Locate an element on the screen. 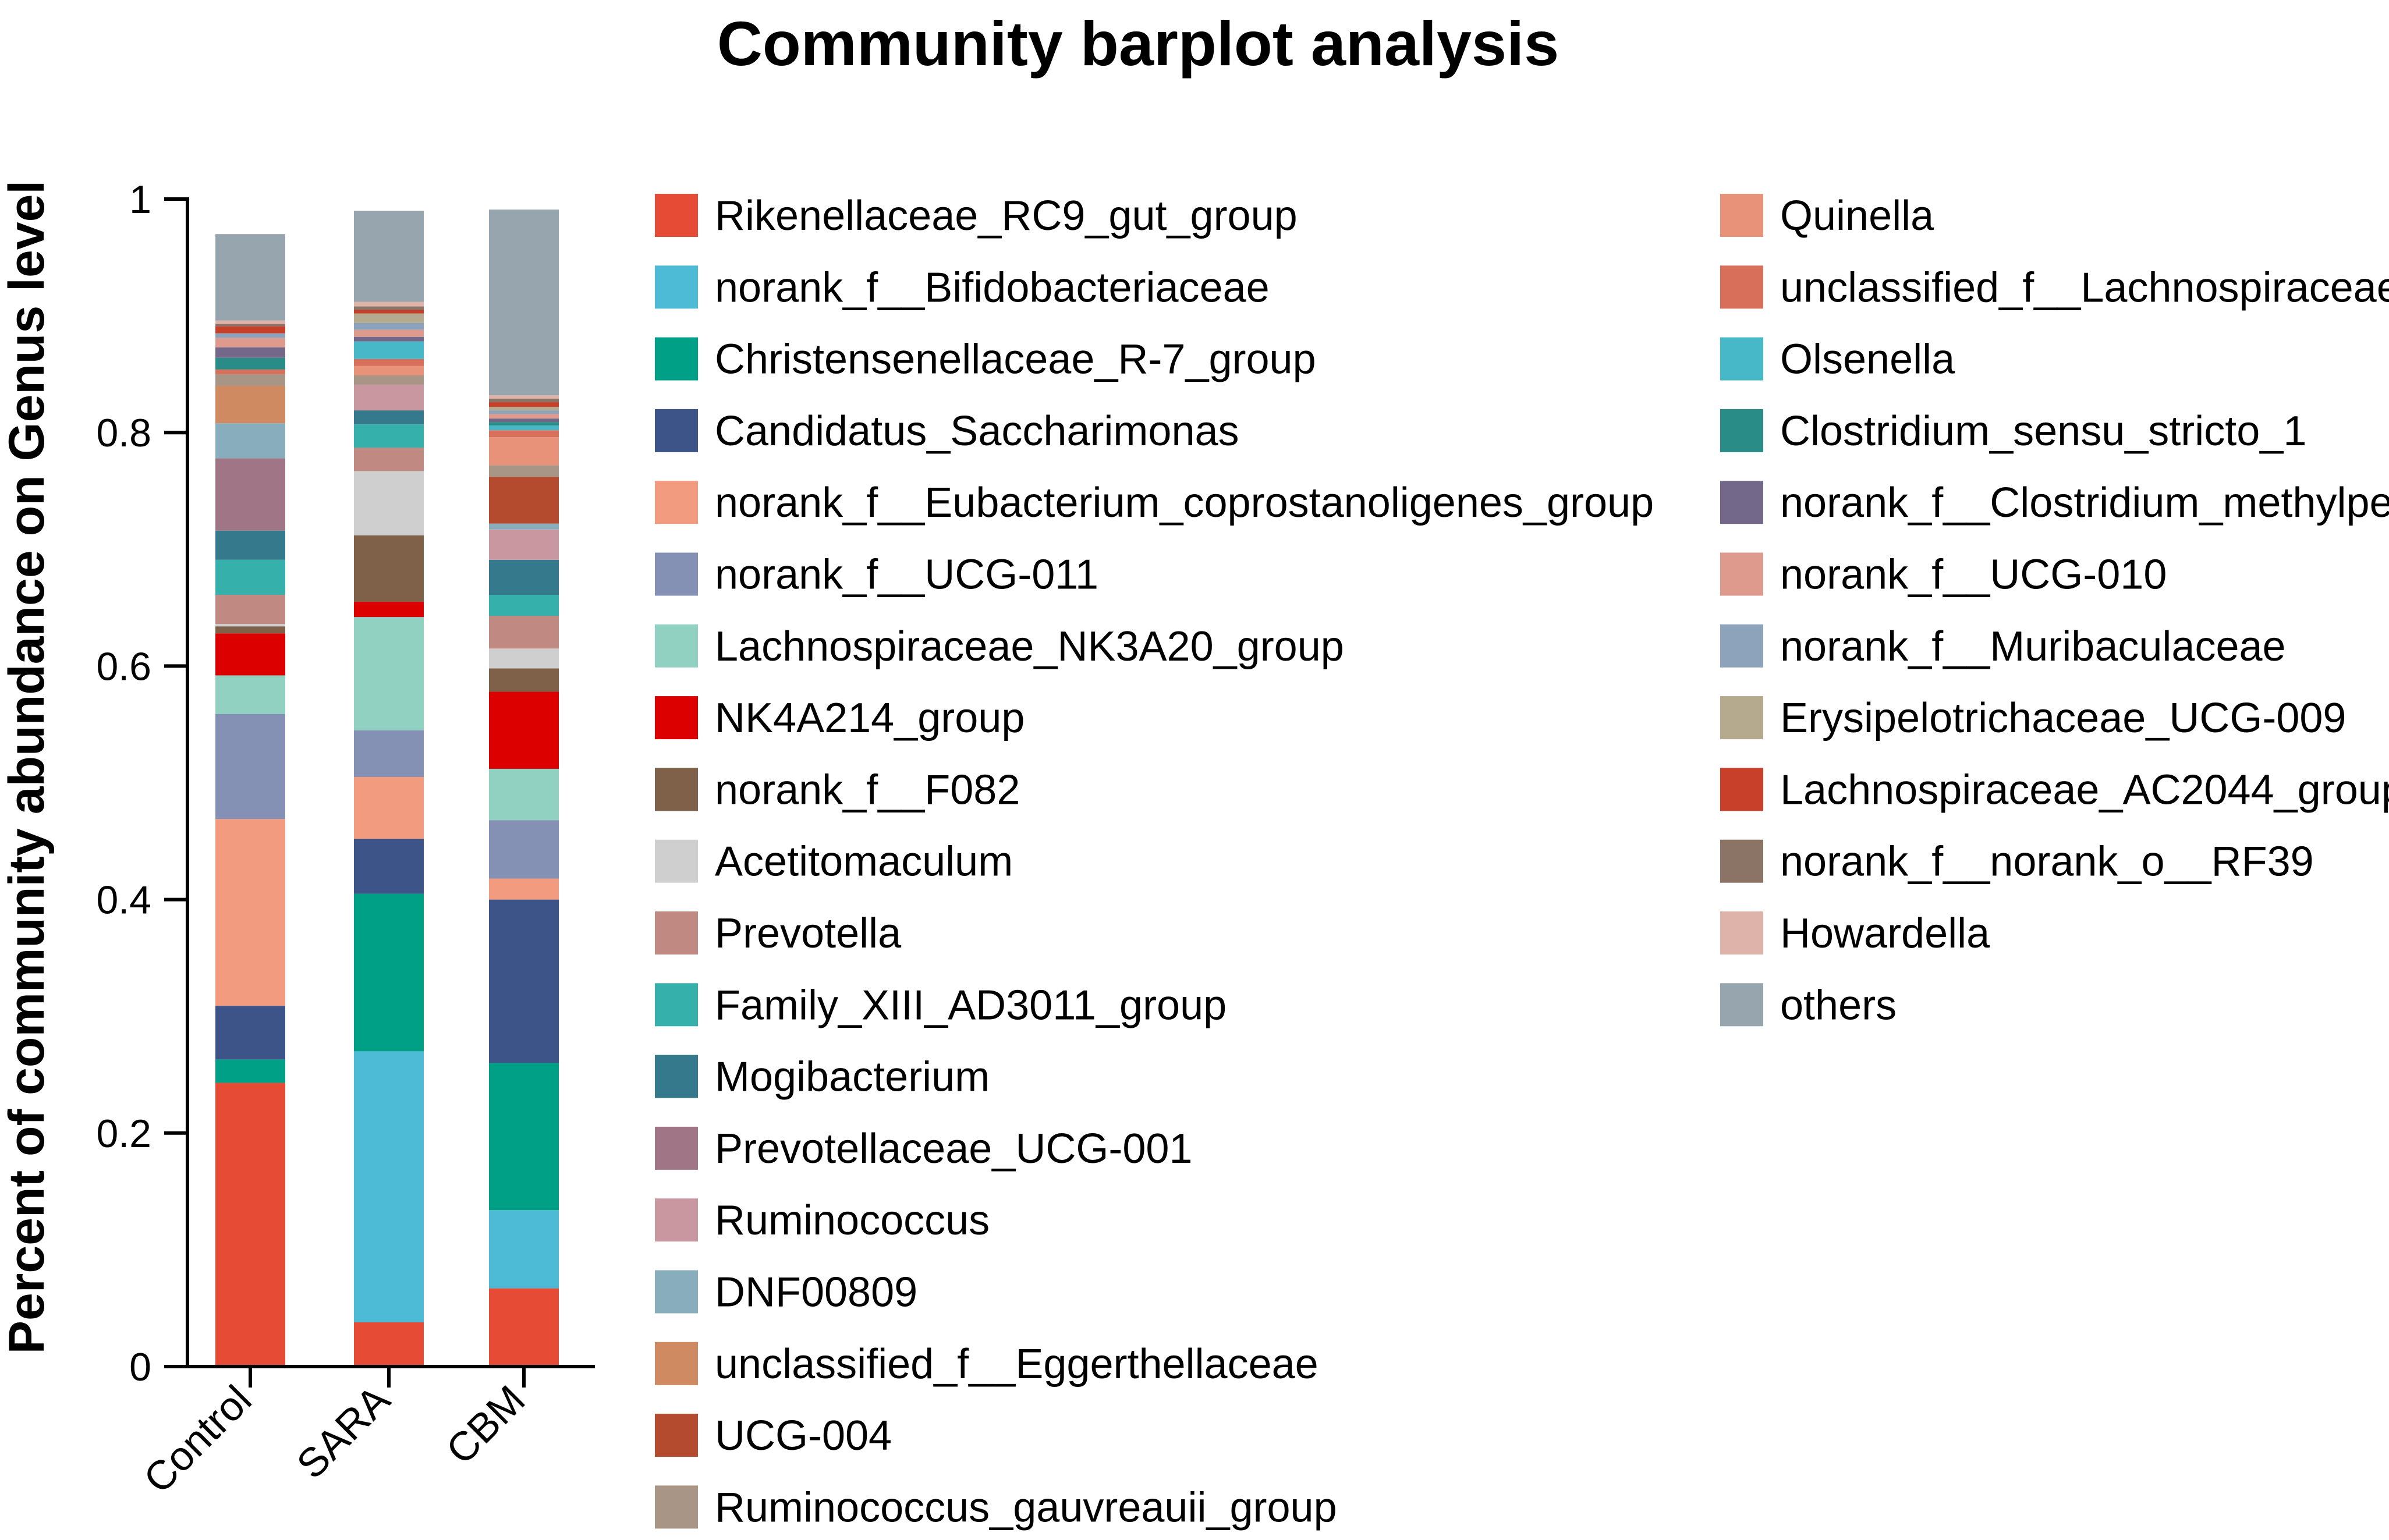  bar-segment-control-dnf00809 is located at coordinates (250, 441).